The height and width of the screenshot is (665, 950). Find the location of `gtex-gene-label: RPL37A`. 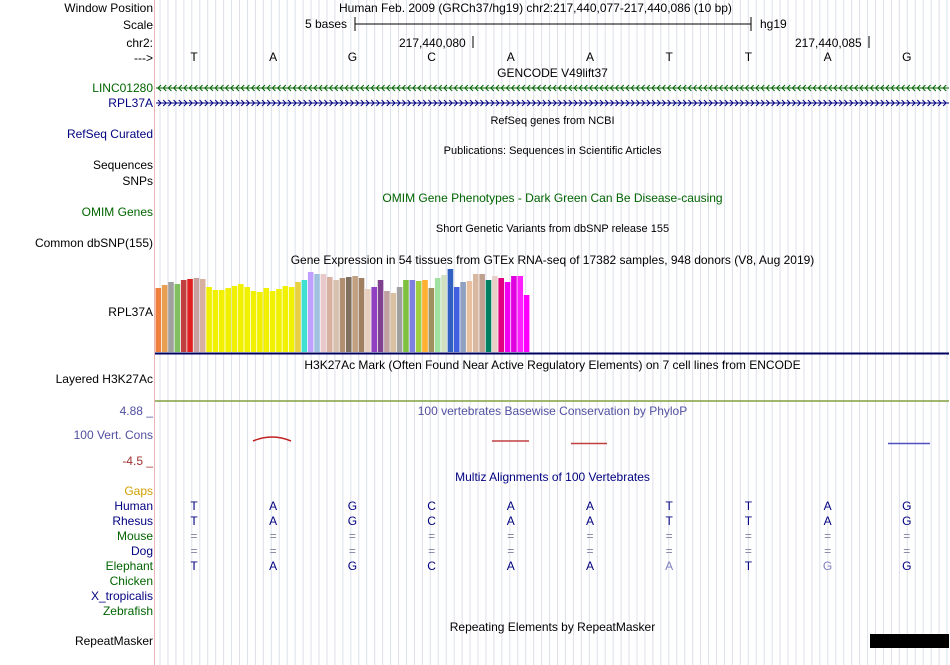

gtex-gene-label: RPL37A is located at coordinates (130, 312).